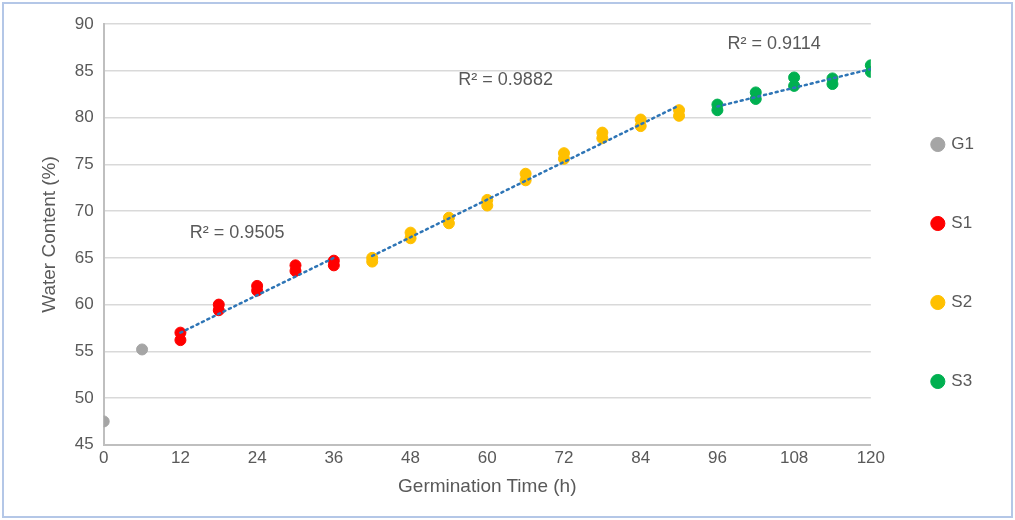 Image resolution: width=1015 pixels, height=520 pixels. What do you see at coordinates (641, 457) in the screenshot?
I see `x-tick-label: 84` at bounding box center [641, 457].